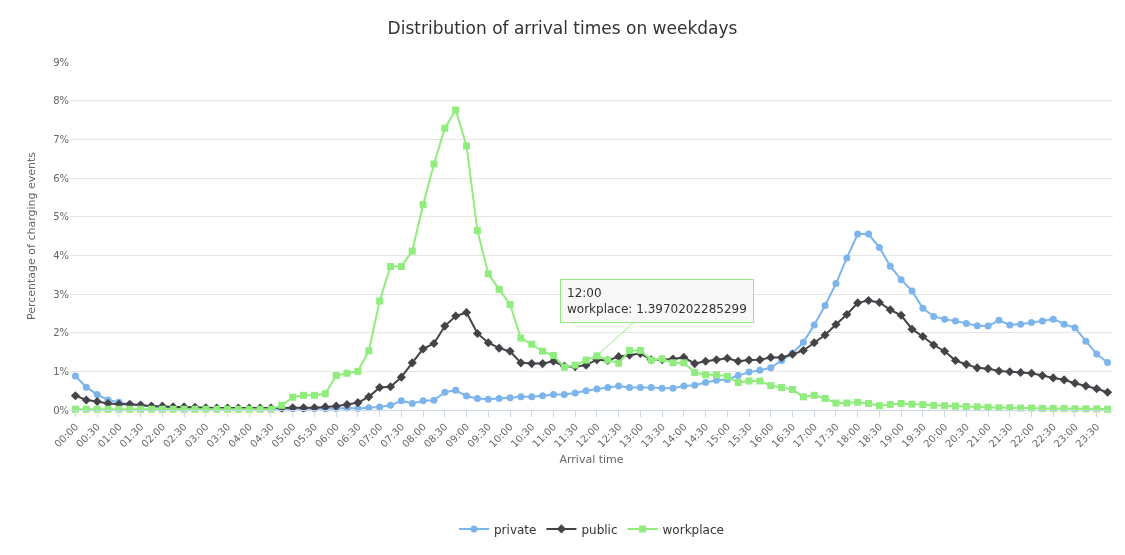  I want to click on chart-title: Distribution of arrival times on weekdays, so click(562, 28).